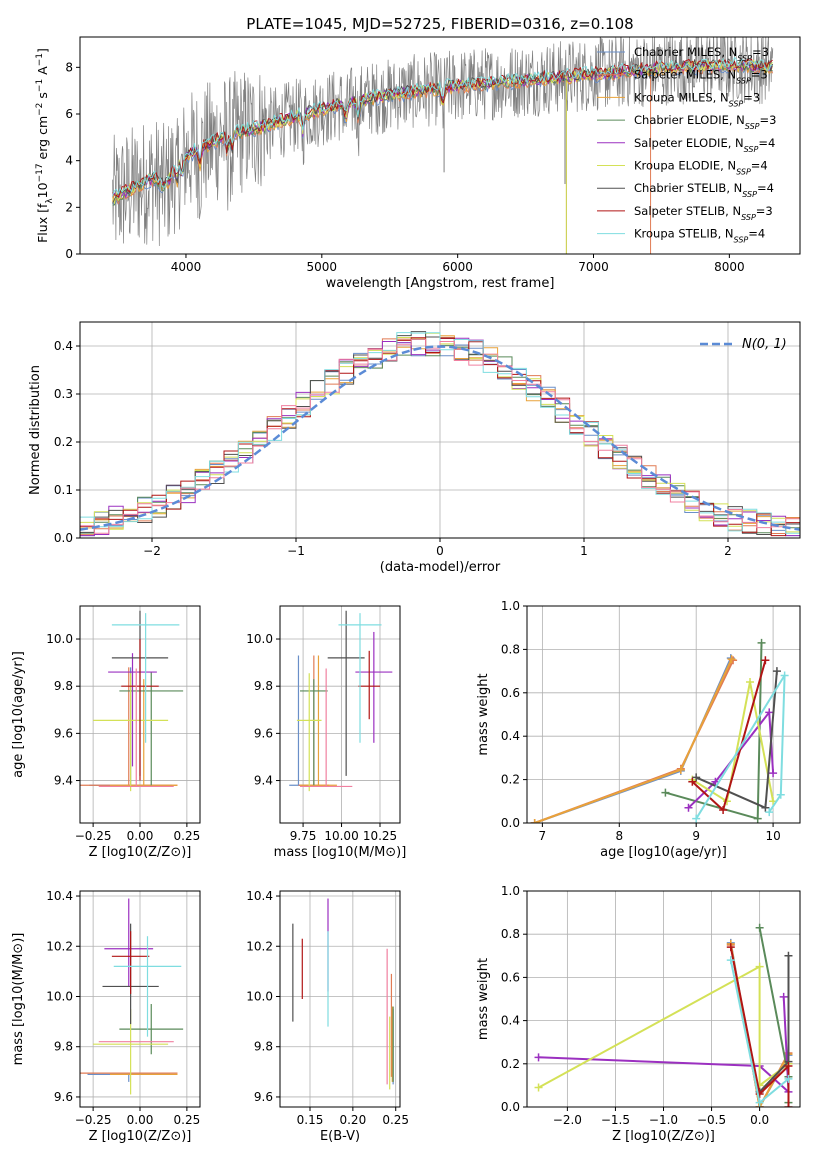  I want to click on age_vs_Z-y-label: age [log10(age/yr)], so click(18, 714).